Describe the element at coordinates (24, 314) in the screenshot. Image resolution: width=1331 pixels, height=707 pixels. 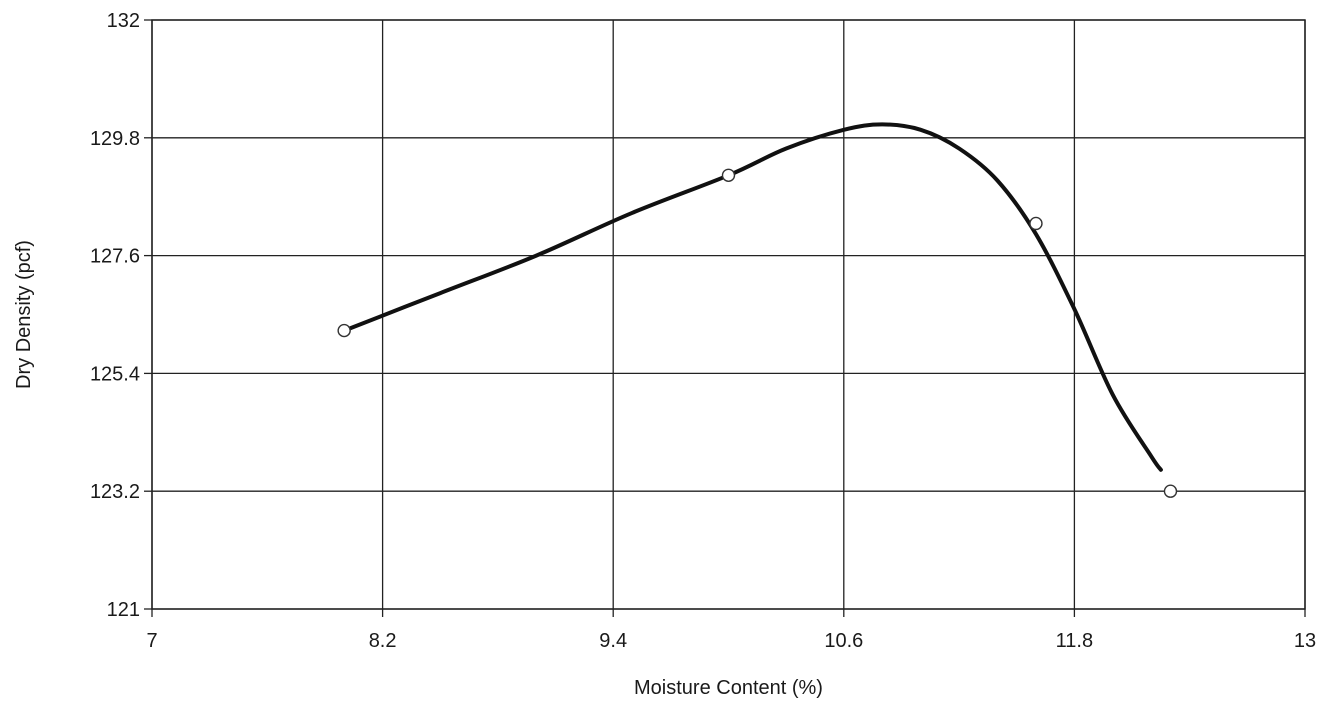
I see `y-axis-label: Dry Density (pcf)` at that location.